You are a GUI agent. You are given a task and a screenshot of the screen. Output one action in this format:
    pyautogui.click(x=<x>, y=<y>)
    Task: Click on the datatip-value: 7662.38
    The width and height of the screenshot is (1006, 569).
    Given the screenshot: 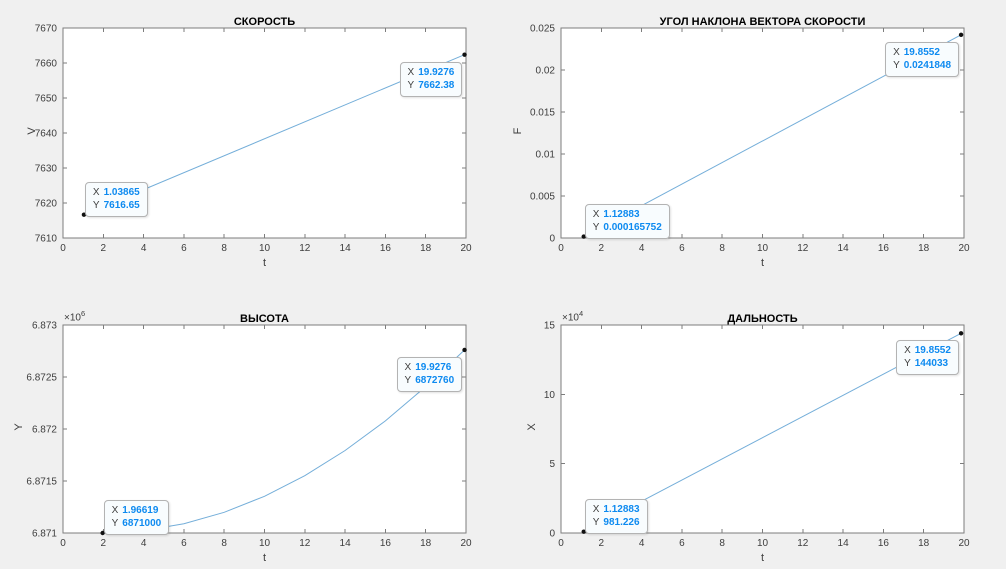 What is the action you would take?
    pyautogui.click(x=436, y=85)
    